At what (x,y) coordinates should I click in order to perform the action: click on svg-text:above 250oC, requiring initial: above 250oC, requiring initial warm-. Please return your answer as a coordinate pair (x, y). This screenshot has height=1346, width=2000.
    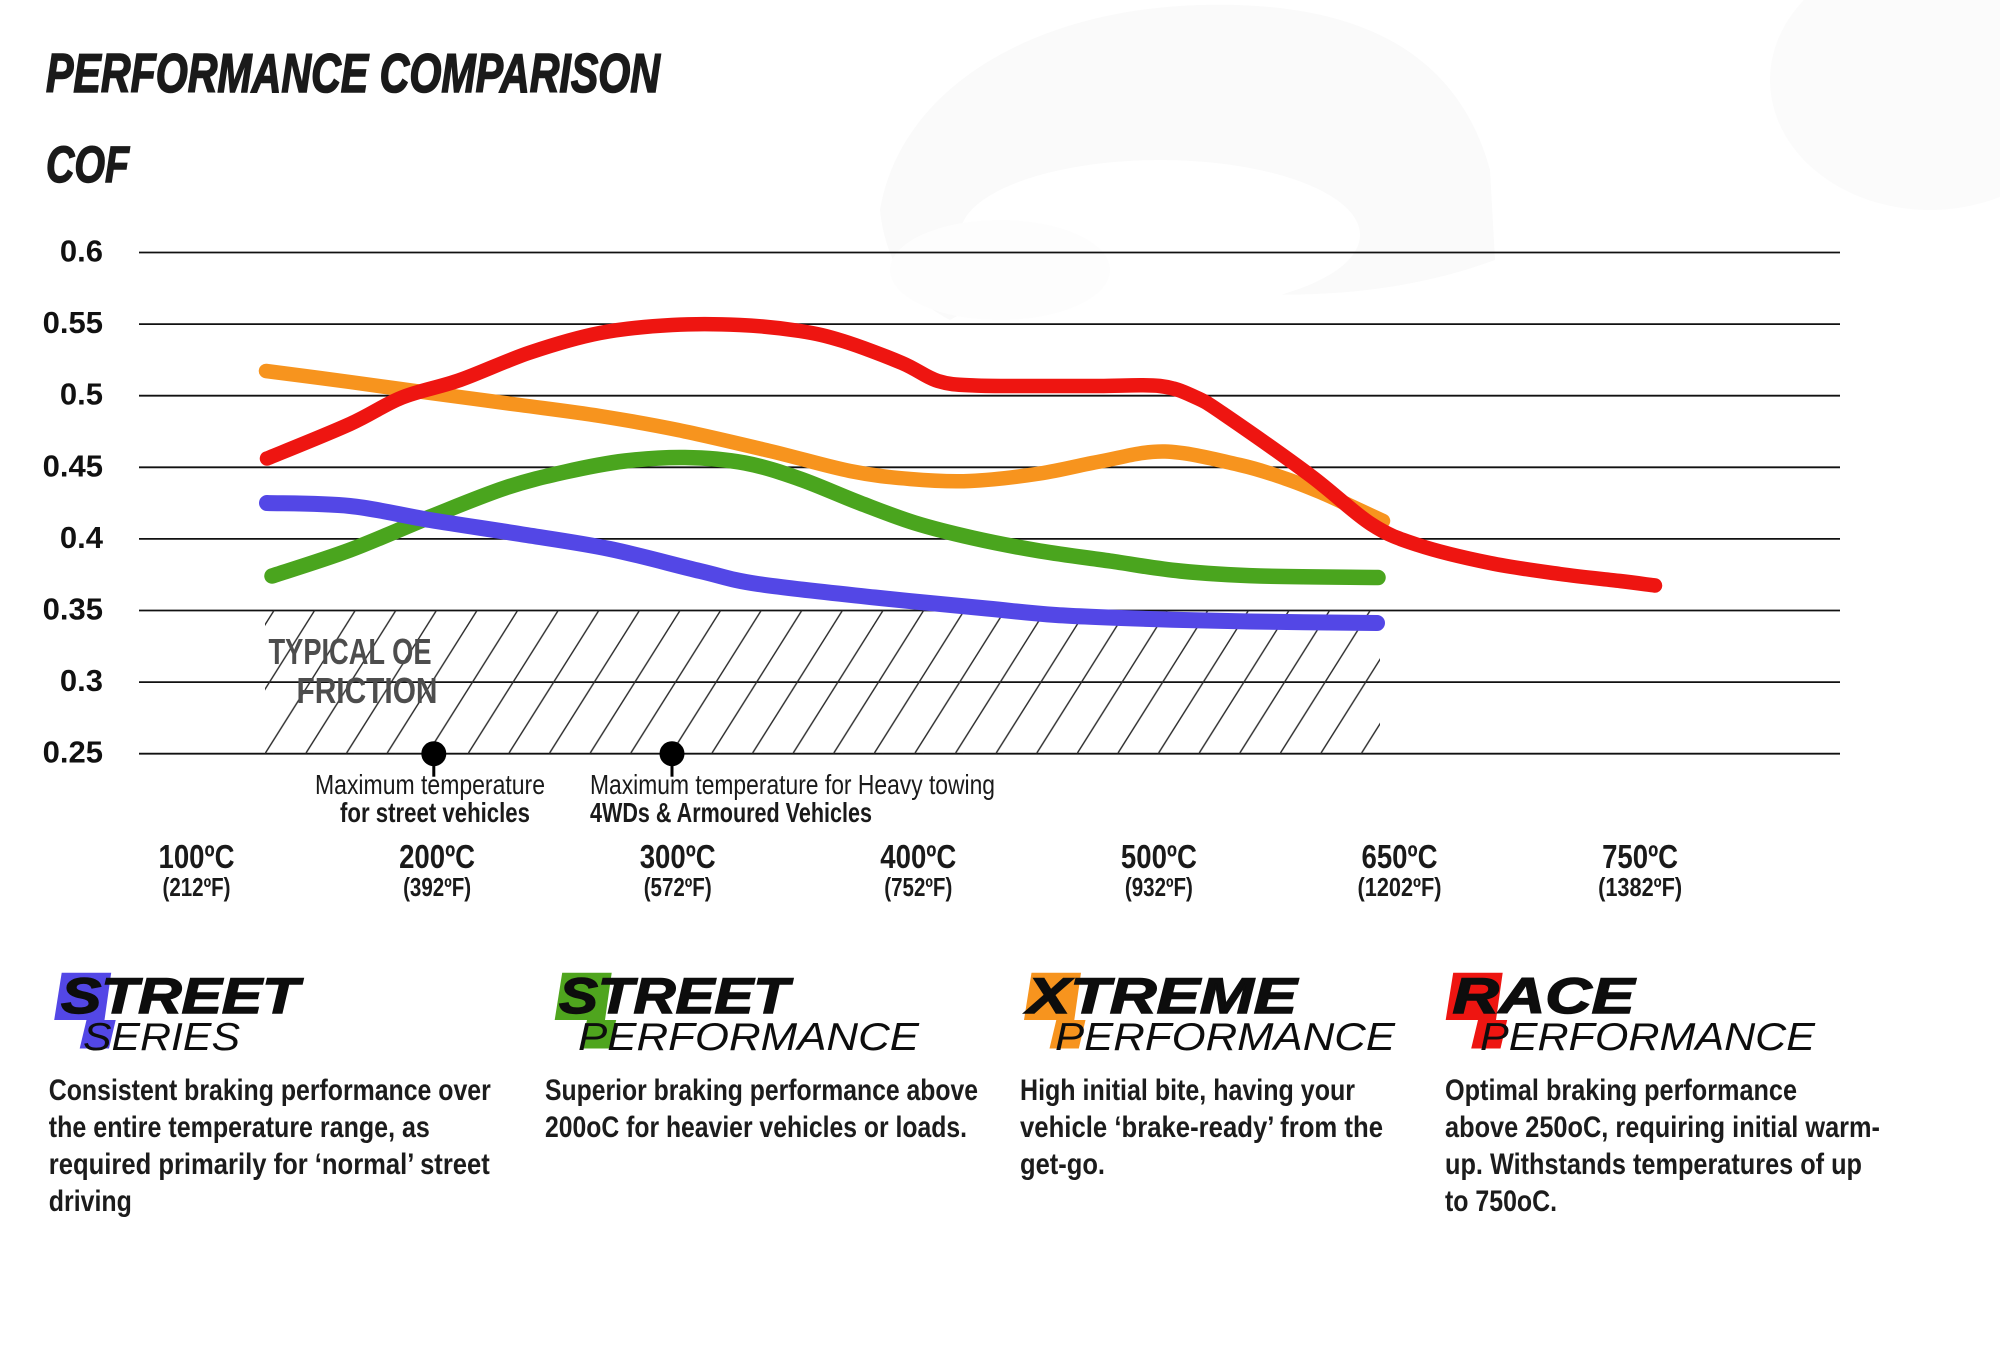
    Looking at the image, I should click on (1662, 1127).